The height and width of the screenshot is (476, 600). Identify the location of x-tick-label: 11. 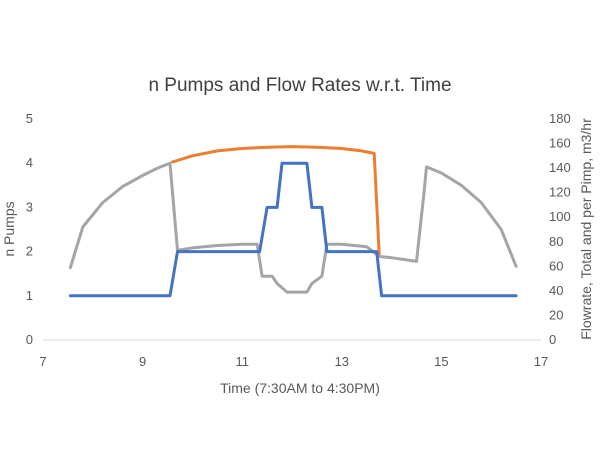
(242, 361).